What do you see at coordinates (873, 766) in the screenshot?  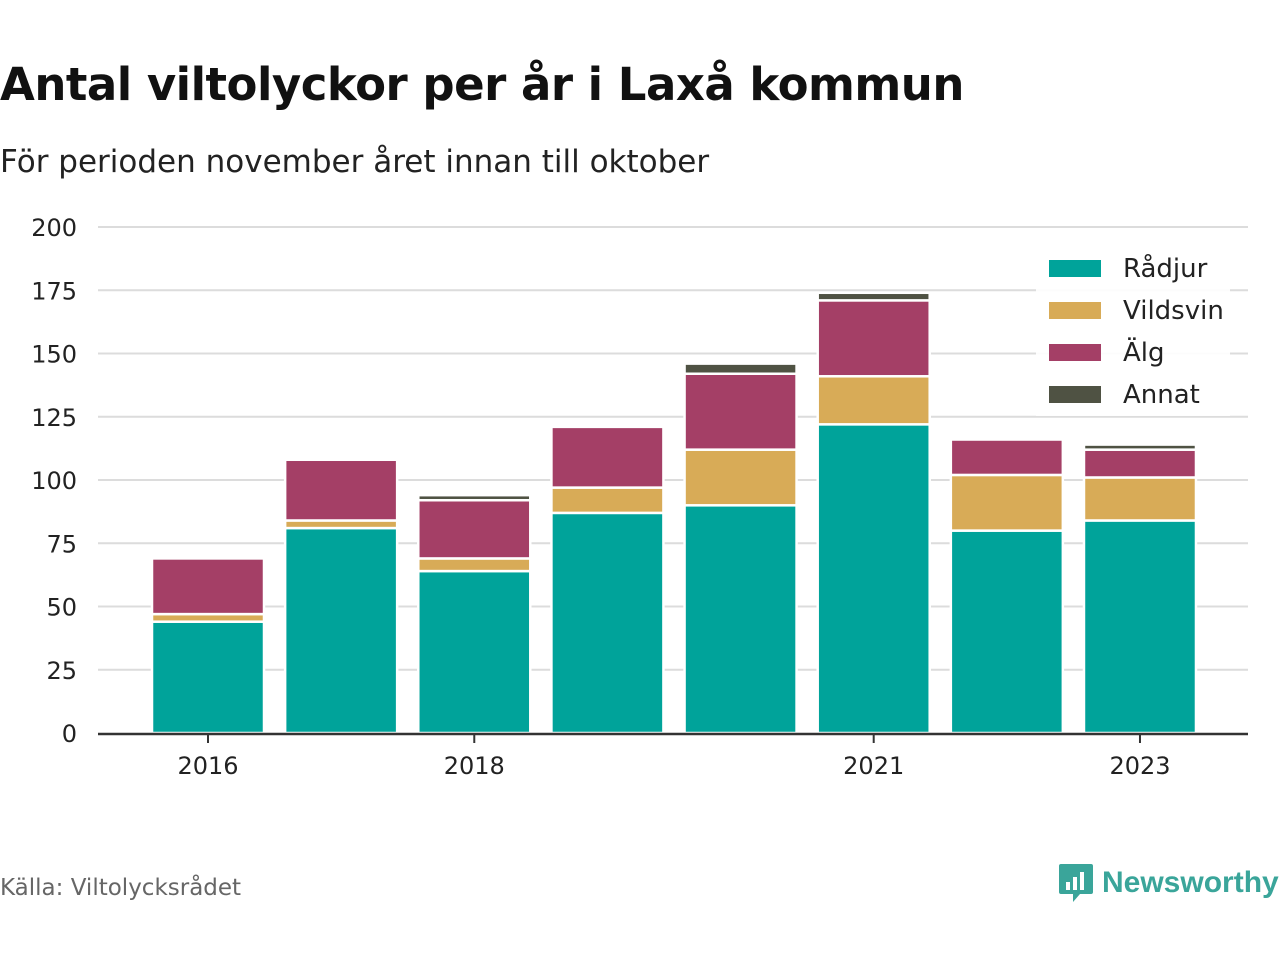 I see `x-tick-label: 2021` at bounding box center [873, 766].